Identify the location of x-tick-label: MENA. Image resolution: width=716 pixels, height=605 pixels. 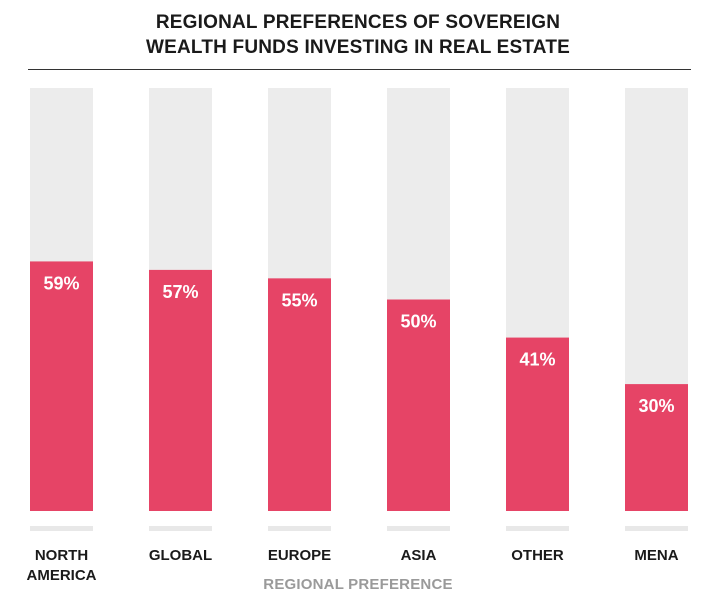
(656, 555).